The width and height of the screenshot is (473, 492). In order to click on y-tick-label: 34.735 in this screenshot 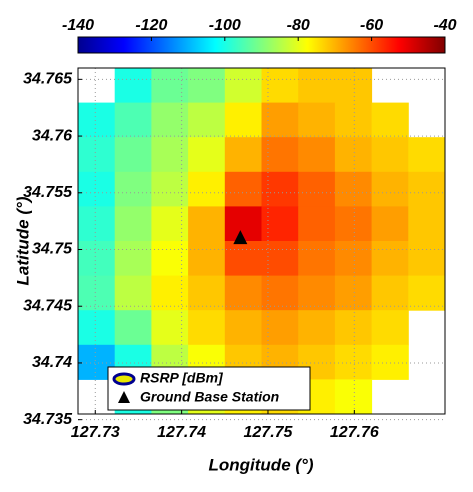, I will do `click(48, 419)`.